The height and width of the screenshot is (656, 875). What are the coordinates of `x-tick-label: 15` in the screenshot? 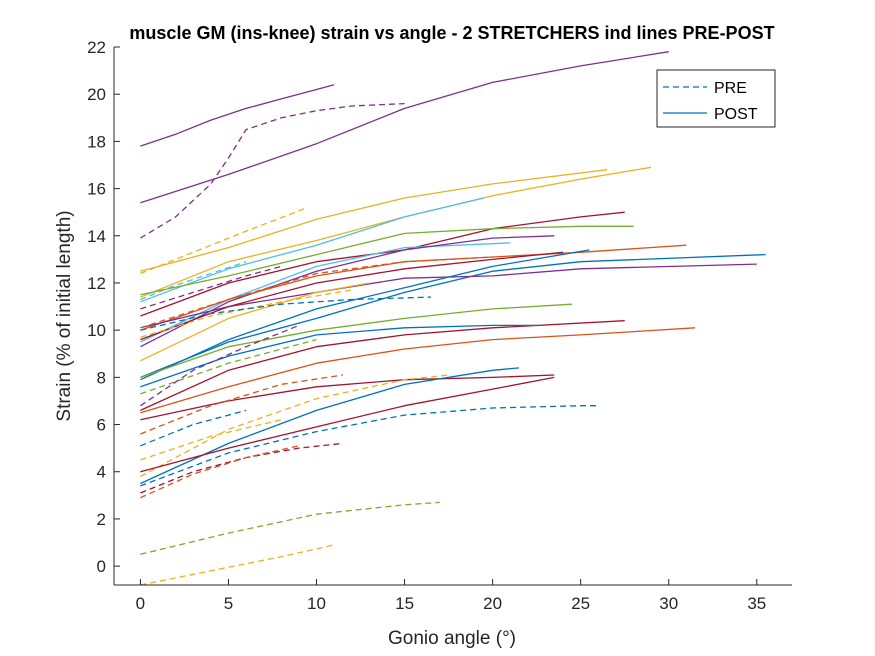 It's located at (404, 603).